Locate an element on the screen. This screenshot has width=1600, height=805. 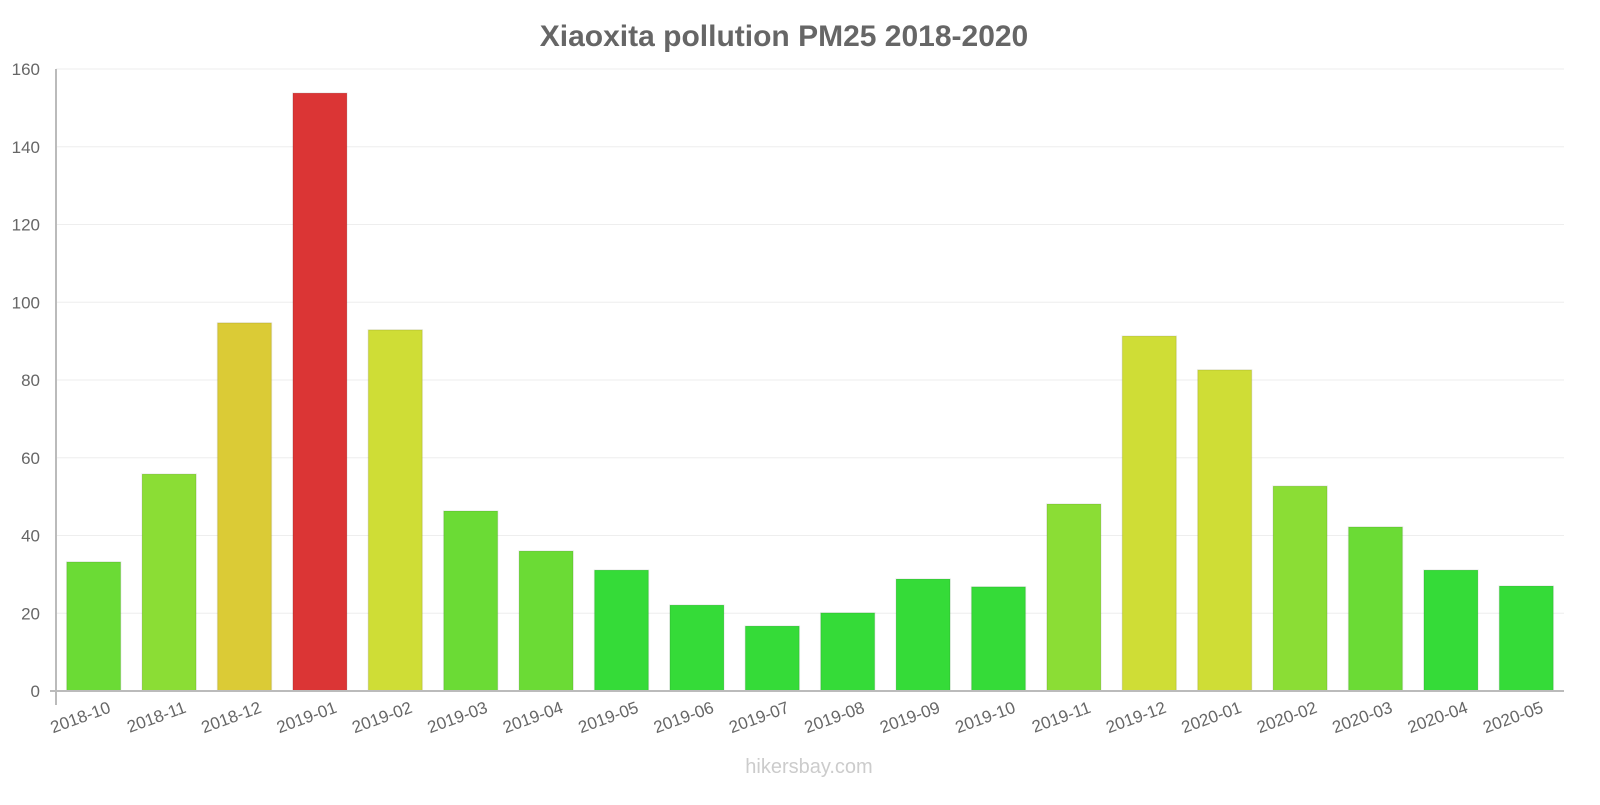
x-tick-label: 2019-05 is located at coordinates (608, 717).